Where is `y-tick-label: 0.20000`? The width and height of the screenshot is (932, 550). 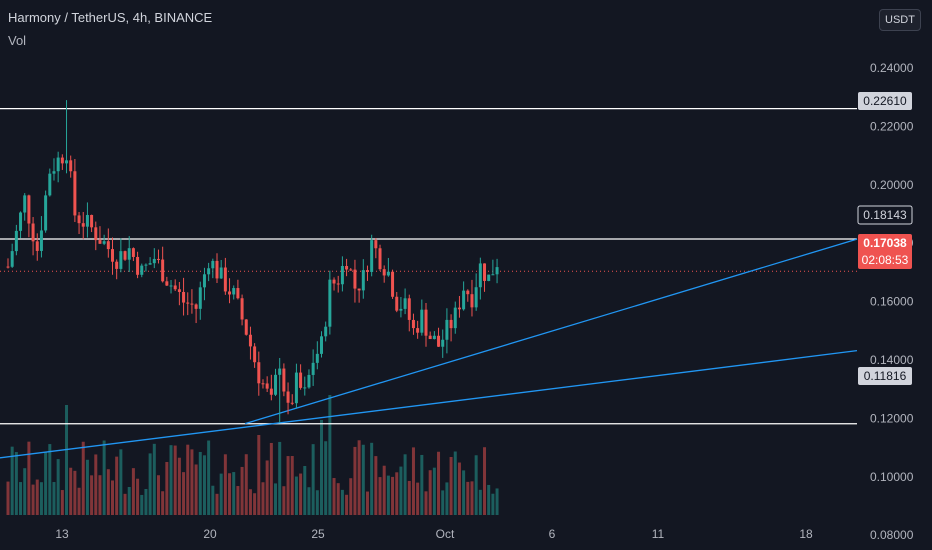
y-tick-label: 0.20000 is located at coordinates (892, 185).